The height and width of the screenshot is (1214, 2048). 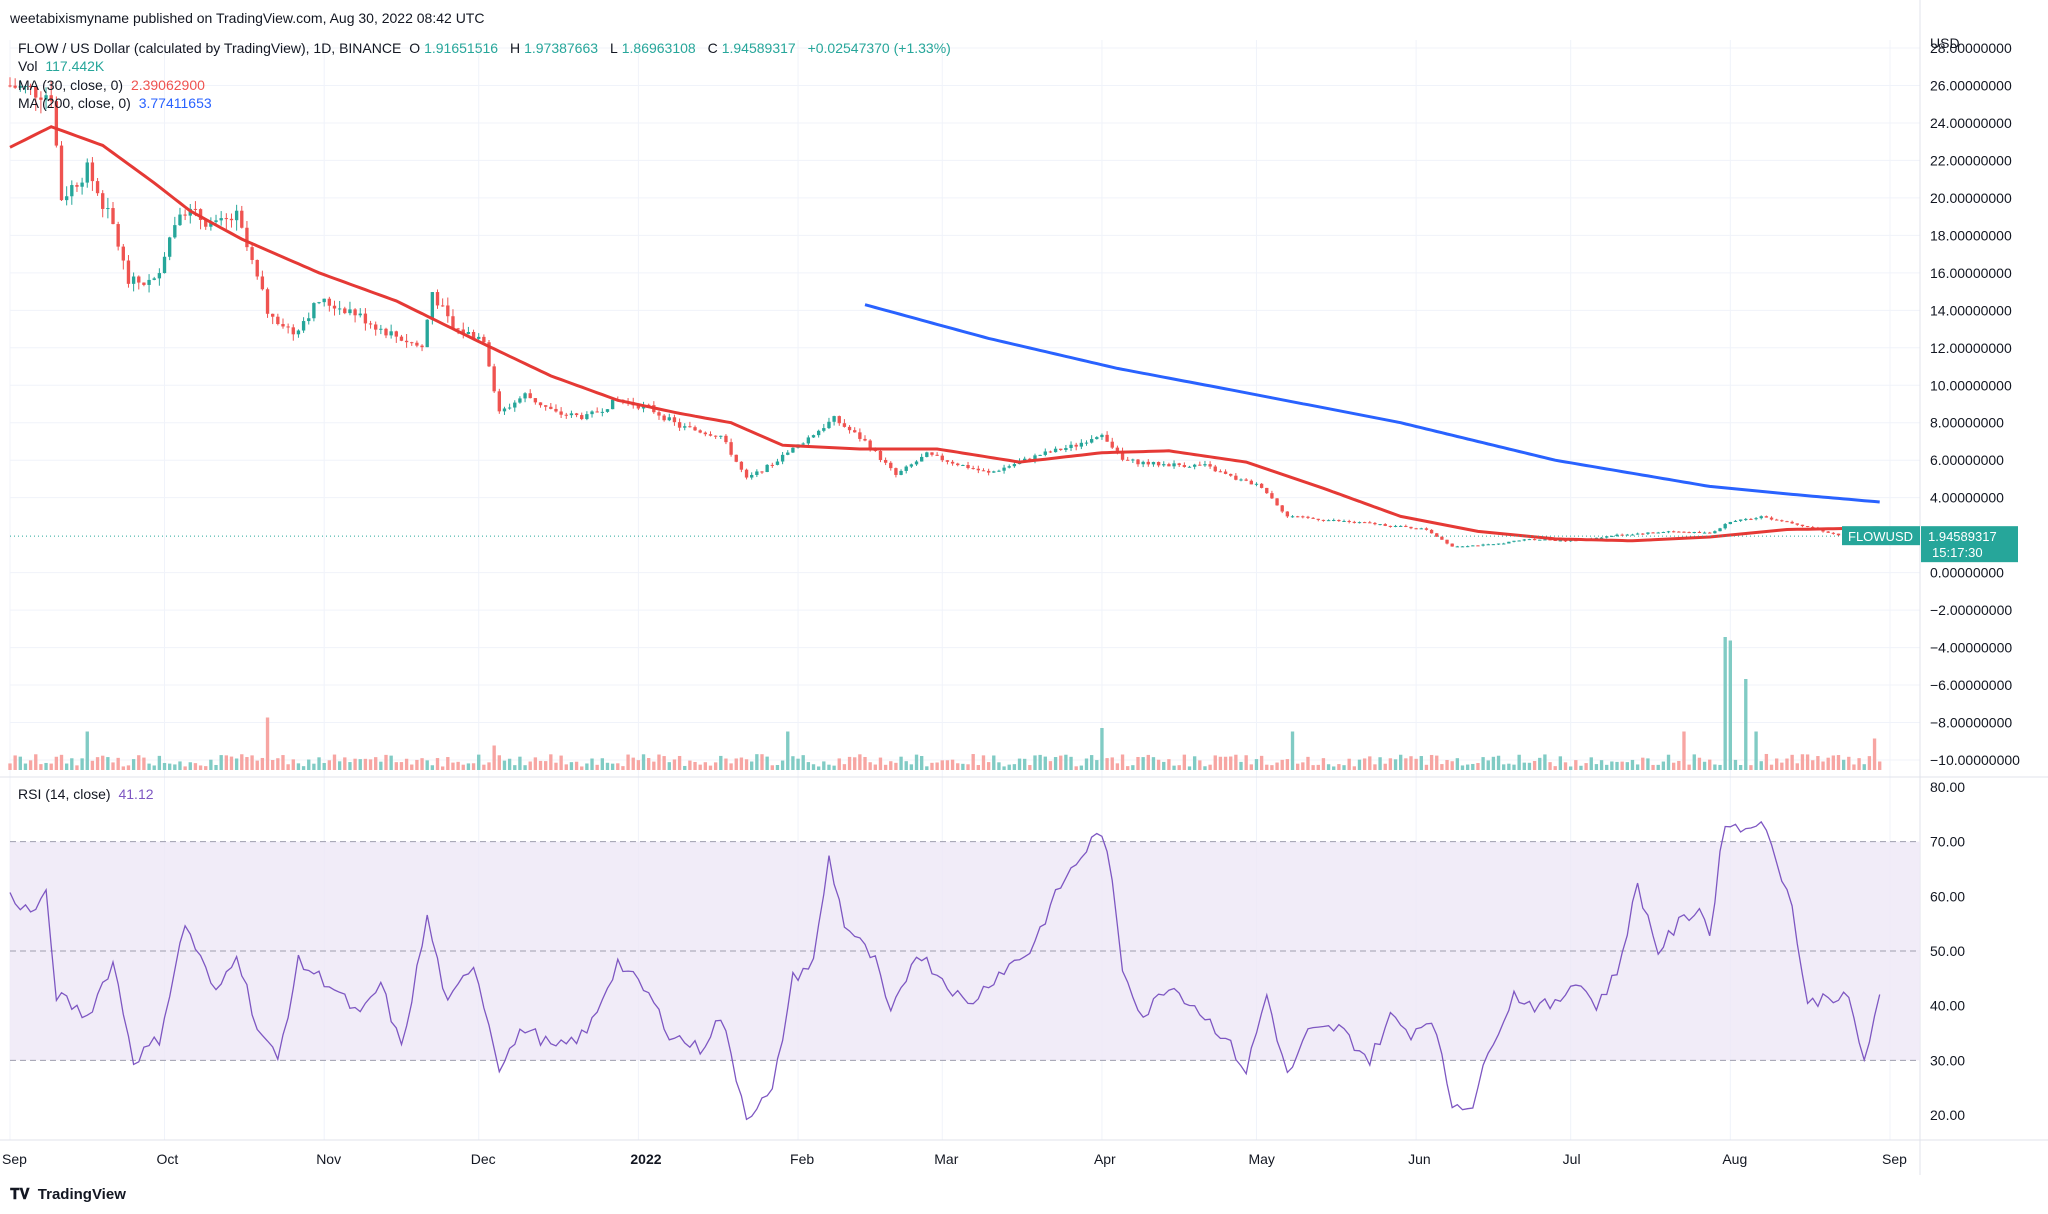 What do you see at coordinates (802, 1159) in the screenshot?
I see `time-tick-label: Feb` at bounding box center [802, 1159].